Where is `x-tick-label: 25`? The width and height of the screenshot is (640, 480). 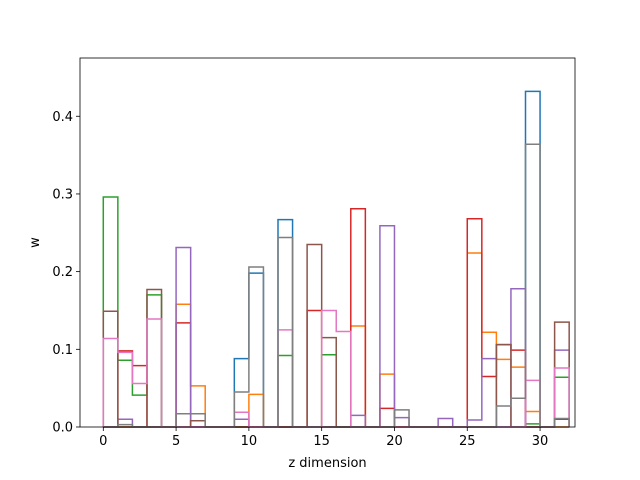 x-tick-label: 25 is located at coordinates (467, 441).